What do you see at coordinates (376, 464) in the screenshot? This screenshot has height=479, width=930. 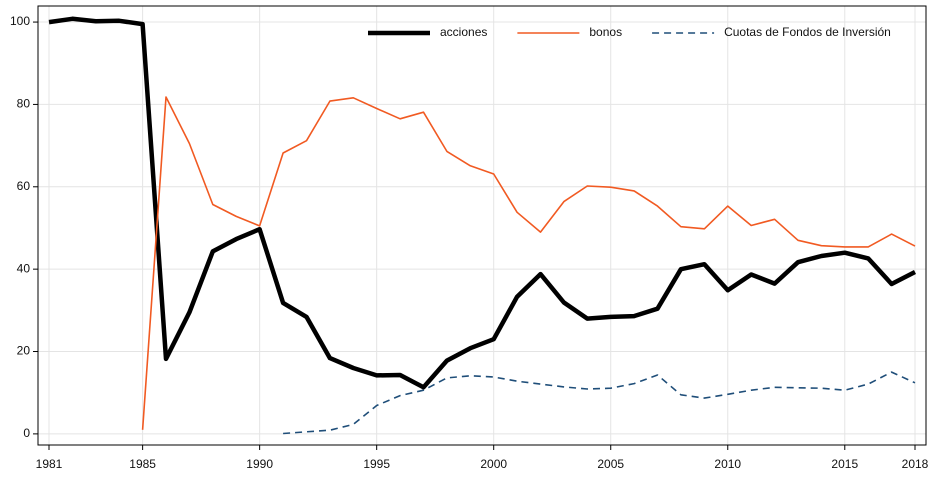 I see `x-tick-label: 1995` at bounding box center [376, 464].